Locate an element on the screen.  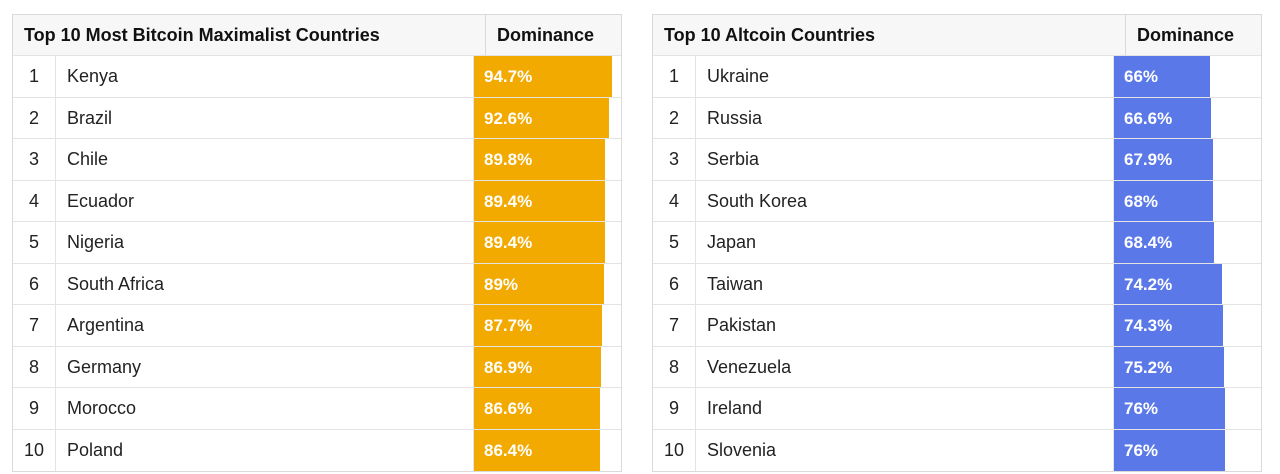
table-row: 9 Ireland 76% is located at coordinates (957, 409).